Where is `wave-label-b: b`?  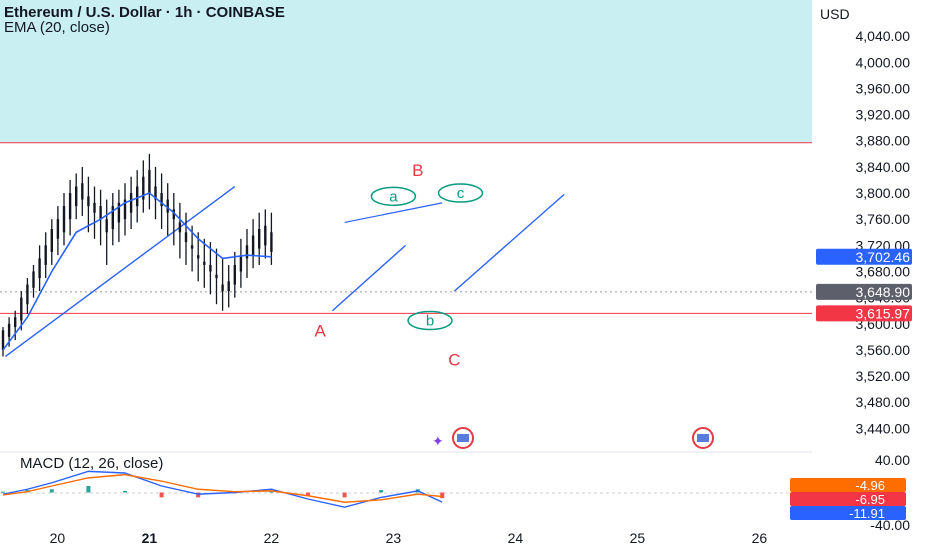 wave-label-b: b is located at coordinates (430, 321).